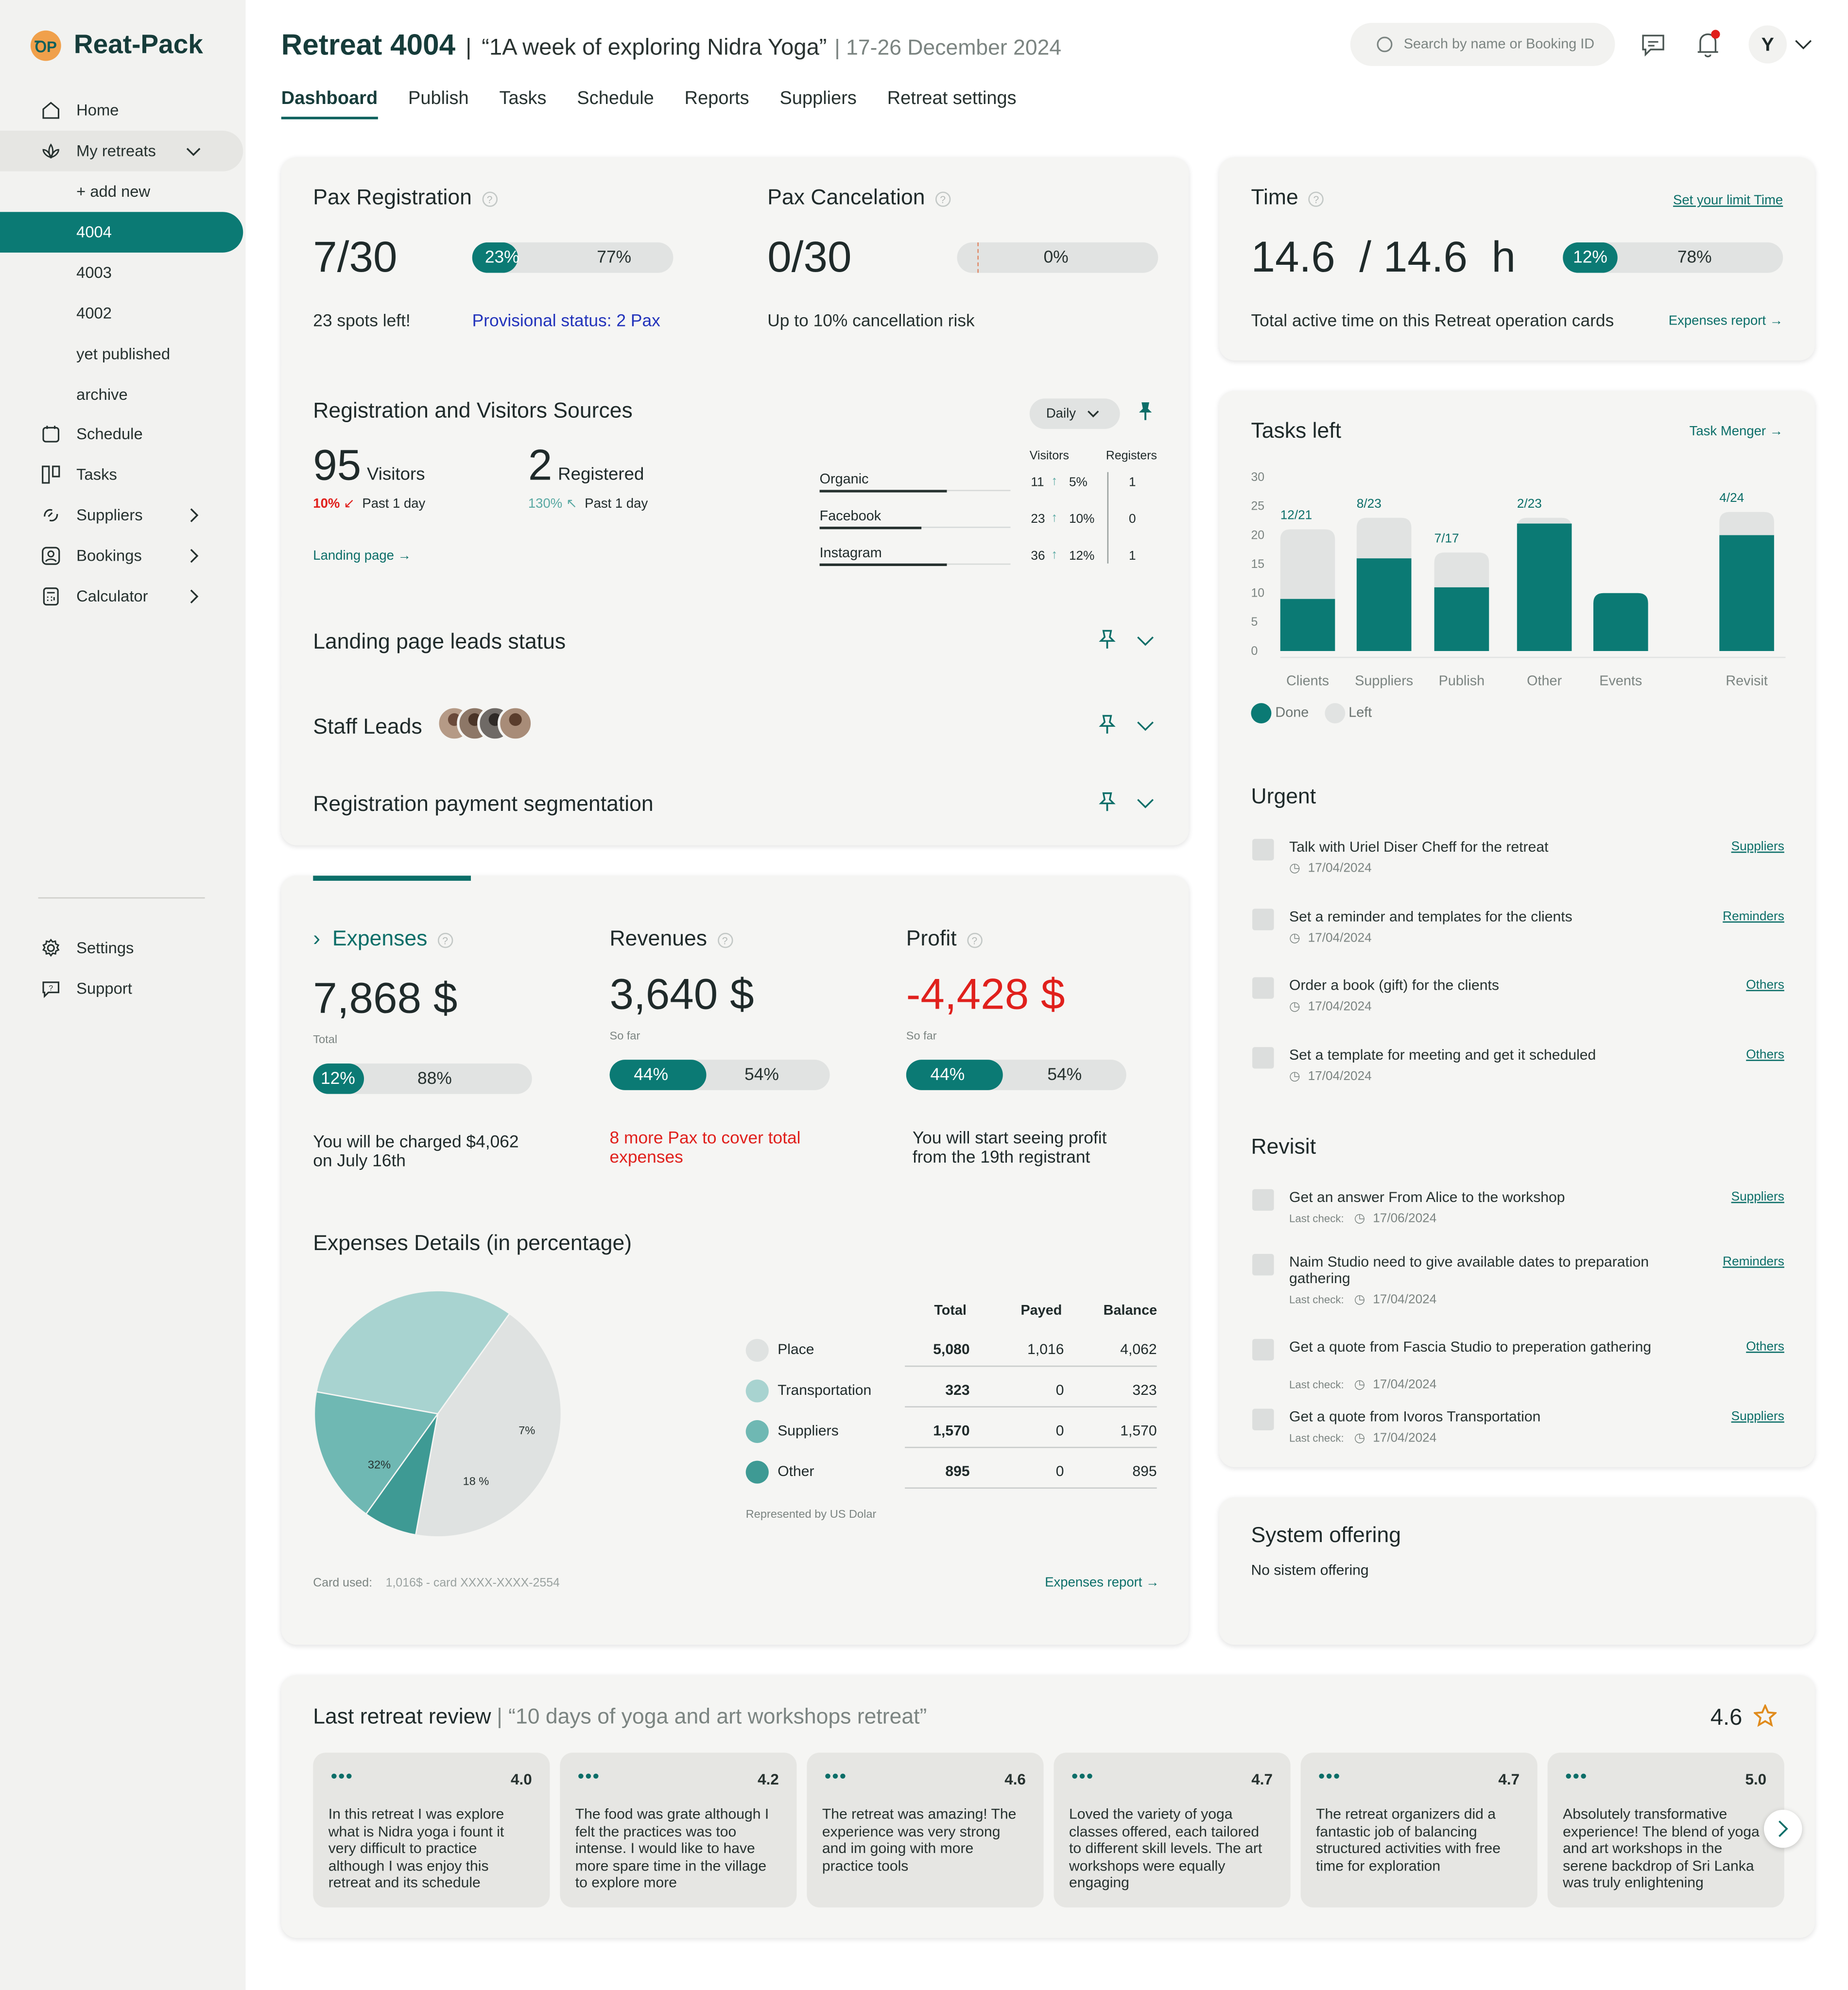 This screenshot has width=1848, height=1990. I want to click on tab-publish: Publish, so click(438, 98).